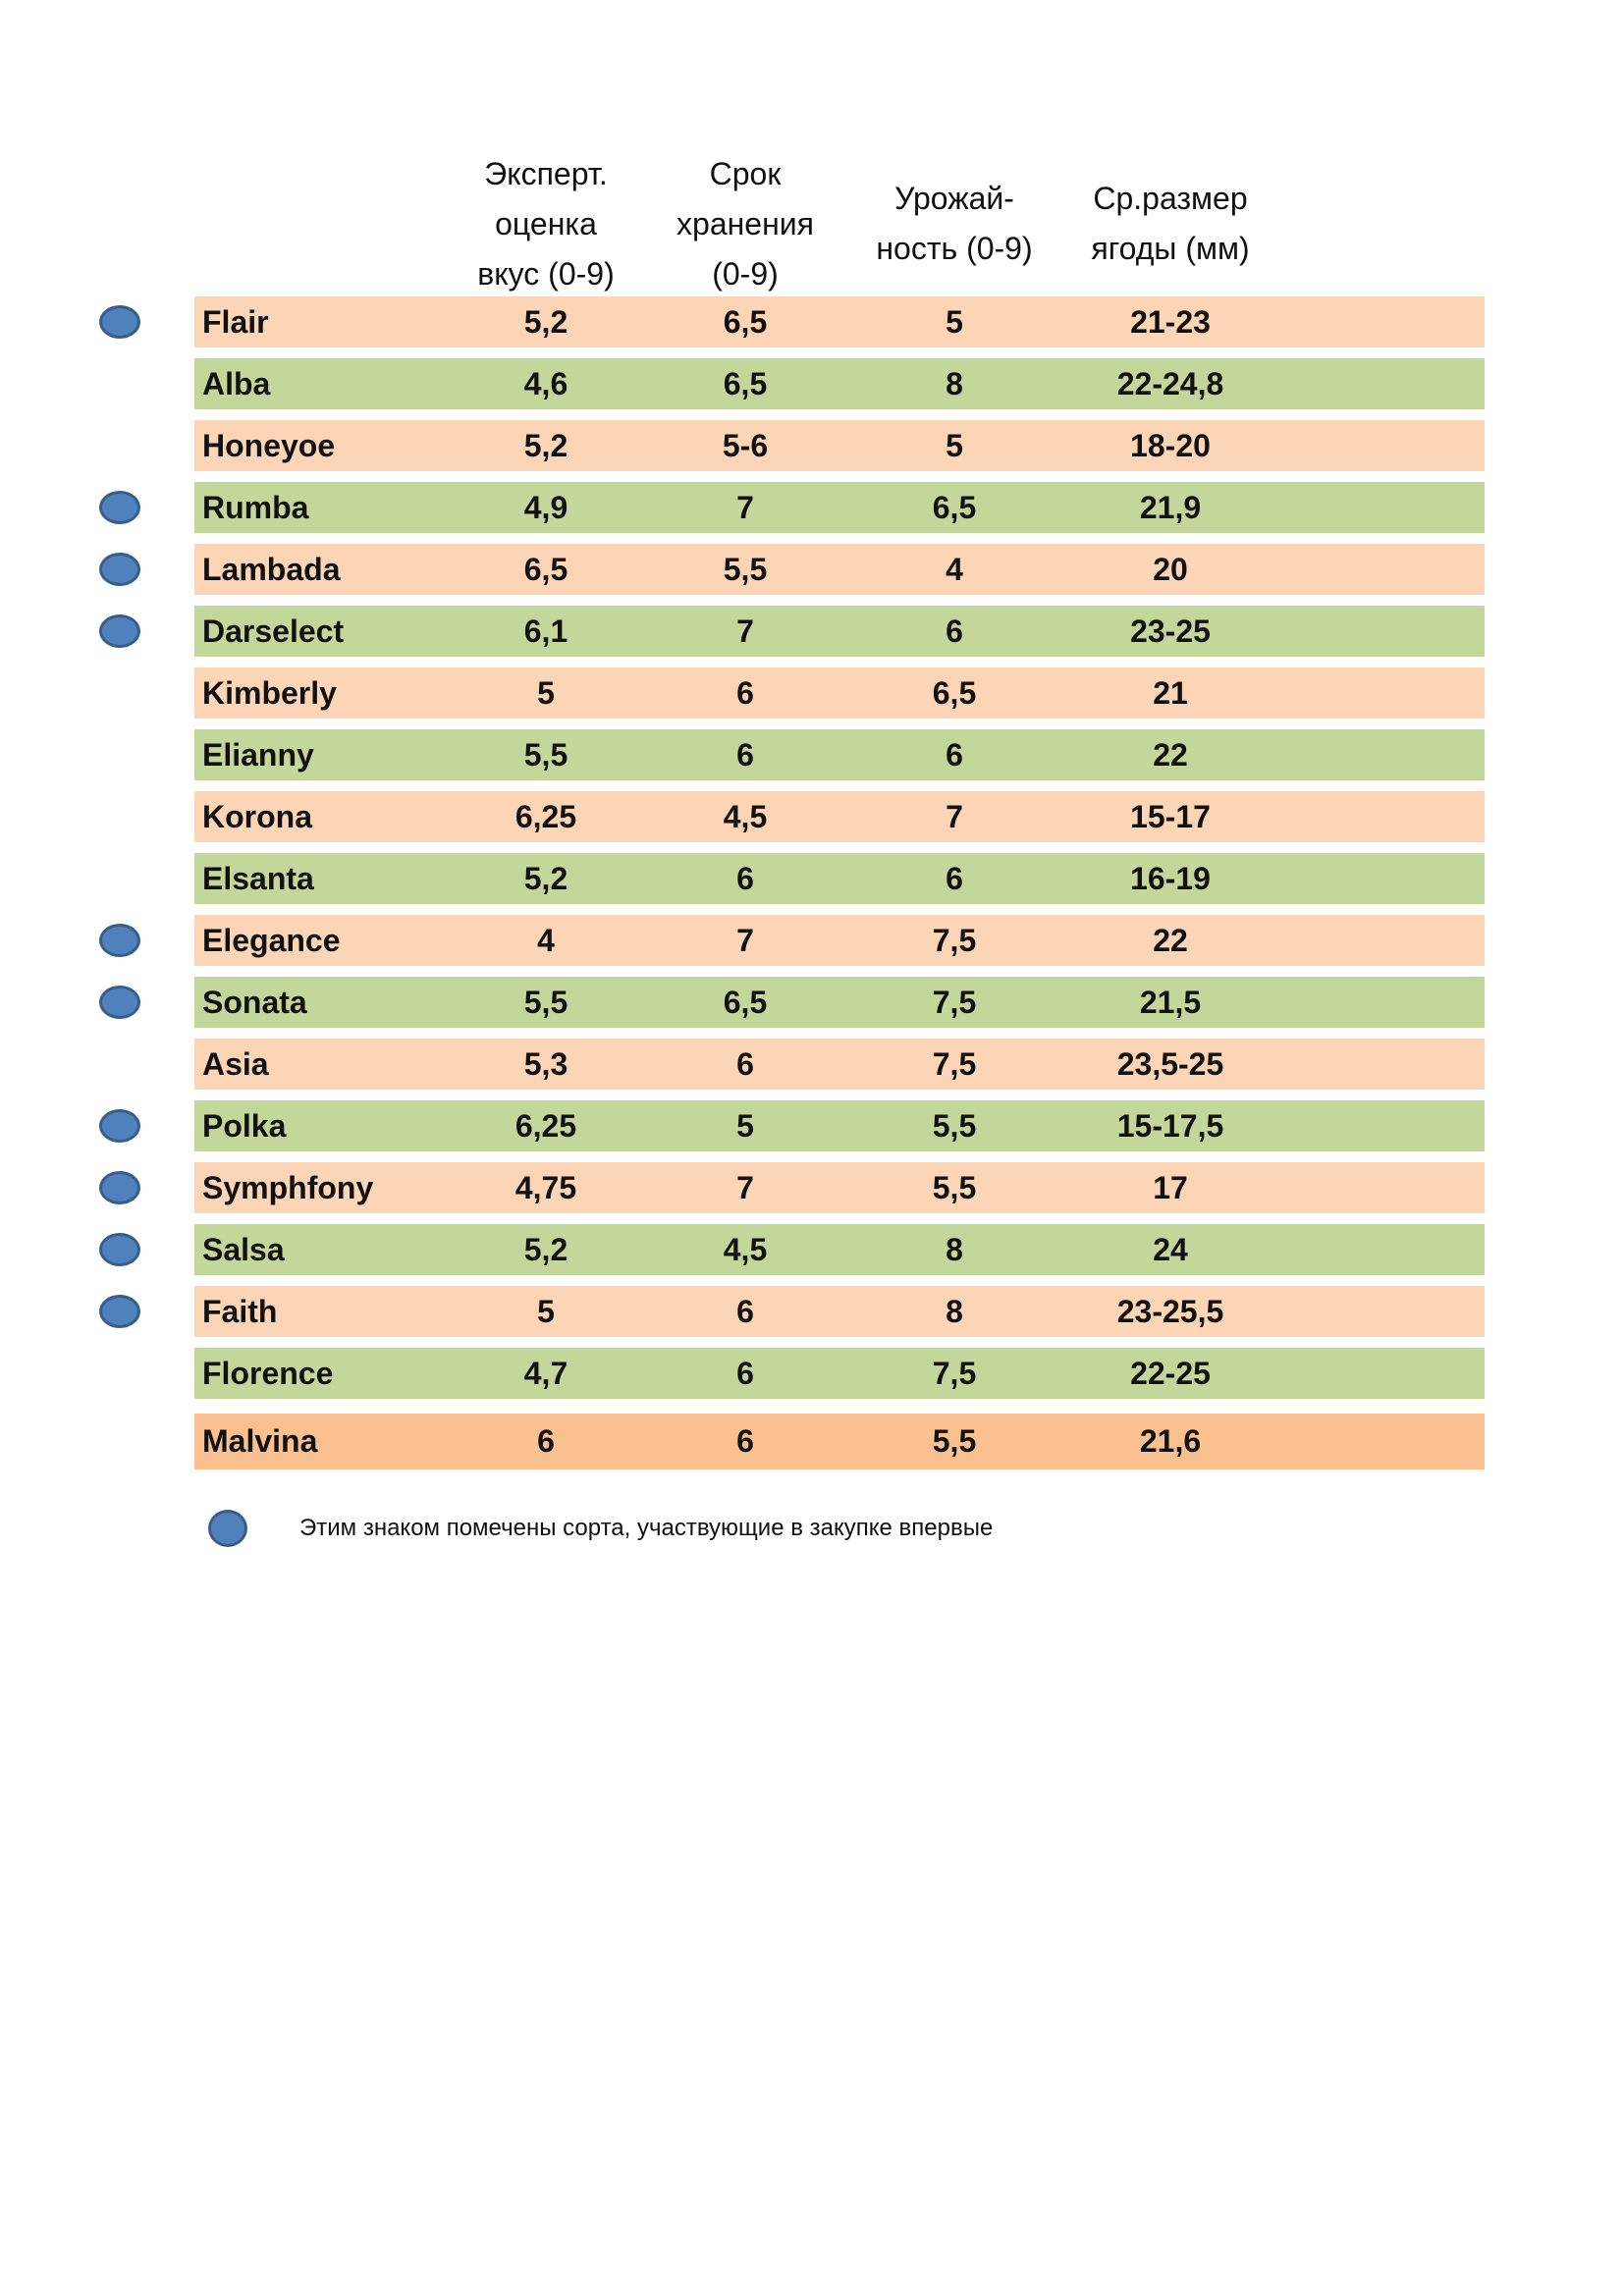 This screenshot has height=2296, width=1623. What do you see at coordinates (1170, 1187) in the screenshot?
I see `cell-size: 17` at bounding box center [1170, 1187].